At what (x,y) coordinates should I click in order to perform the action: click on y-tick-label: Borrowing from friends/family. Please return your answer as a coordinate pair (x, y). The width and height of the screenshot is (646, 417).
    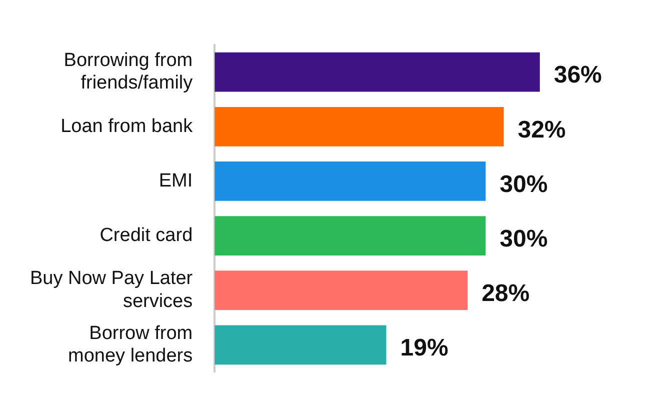
    Looking at the image, I should click on (129, 72).